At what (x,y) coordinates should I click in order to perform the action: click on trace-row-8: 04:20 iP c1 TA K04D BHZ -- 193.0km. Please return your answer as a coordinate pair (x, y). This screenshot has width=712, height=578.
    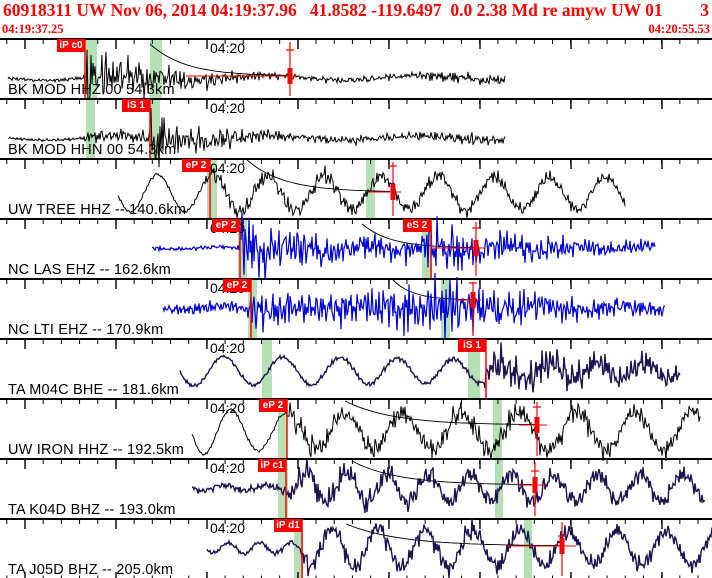
    Looking at the image, I should click on (356, 488).